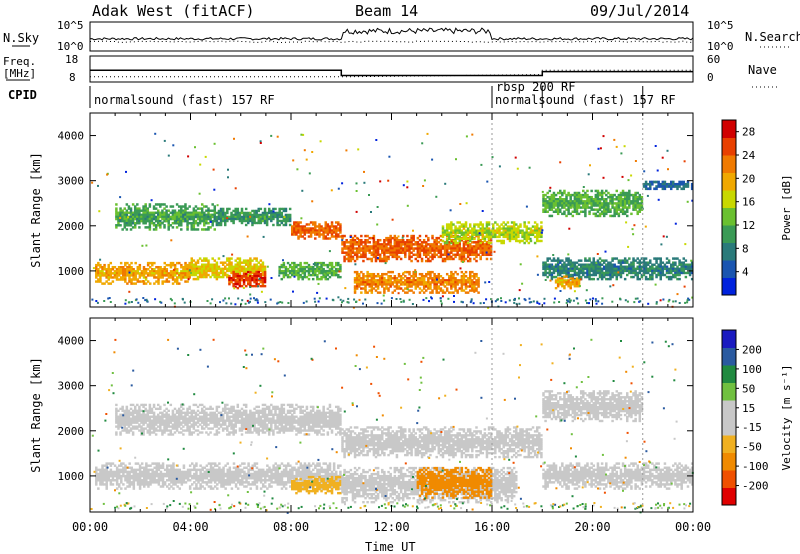  What do you see at coordinates (391, 69) in the screenshot?
I see `freq-panel-frame` at bounding box center [391, 69].